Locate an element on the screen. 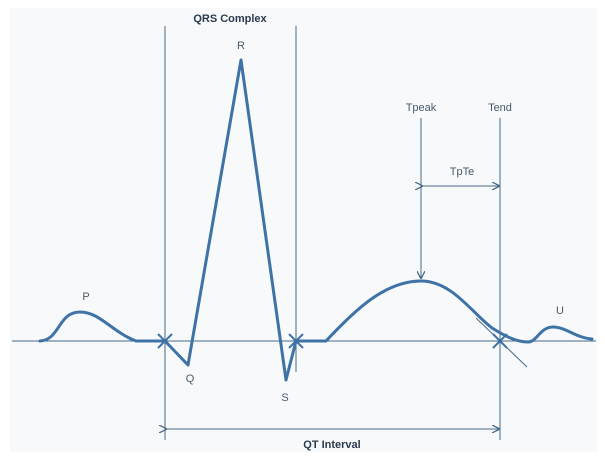 Image resolution: width=605 pixels, height=459 pixels. tpte-label: TpTe is located at coordinates (462, 172).